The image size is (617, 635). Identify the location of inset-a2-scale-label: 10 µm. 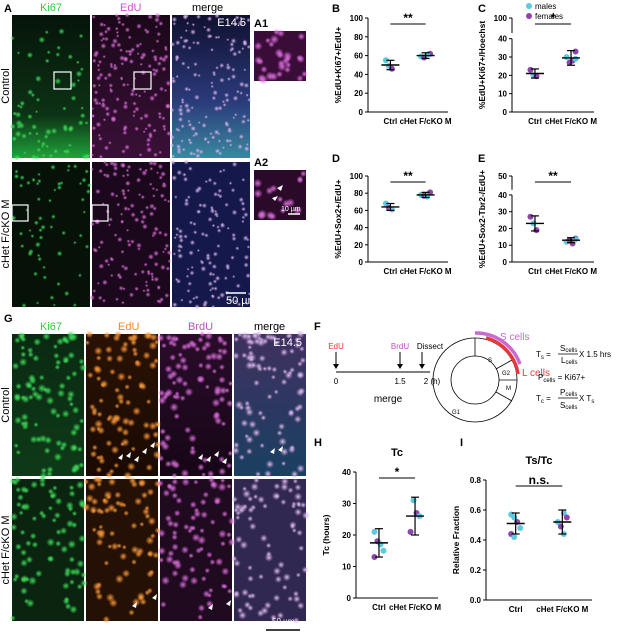
(291, 209).